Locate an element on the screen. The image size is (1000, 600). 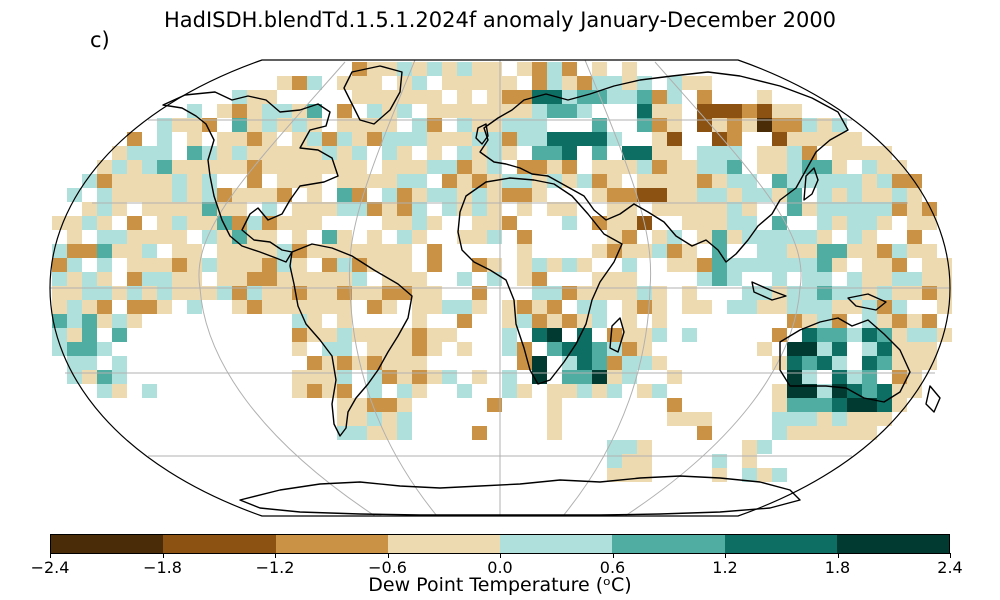
colorbar-segment is located at coordinates (780, 544).